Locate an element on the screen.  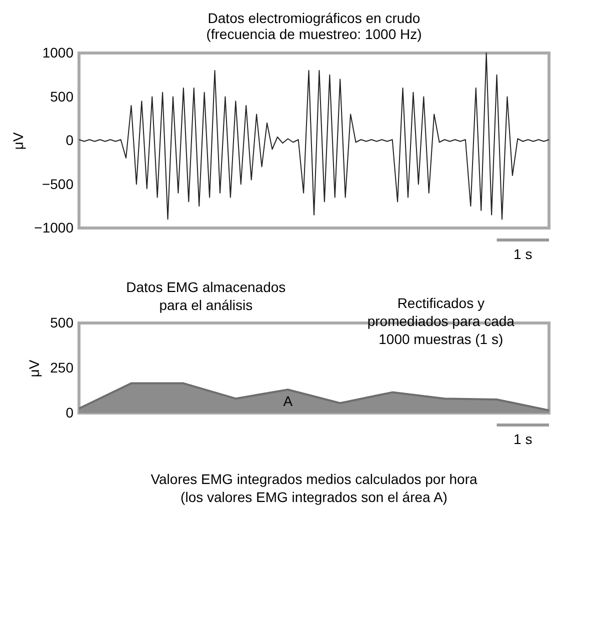
y-tick-label: −1000 is located at coordinates (54, 228).